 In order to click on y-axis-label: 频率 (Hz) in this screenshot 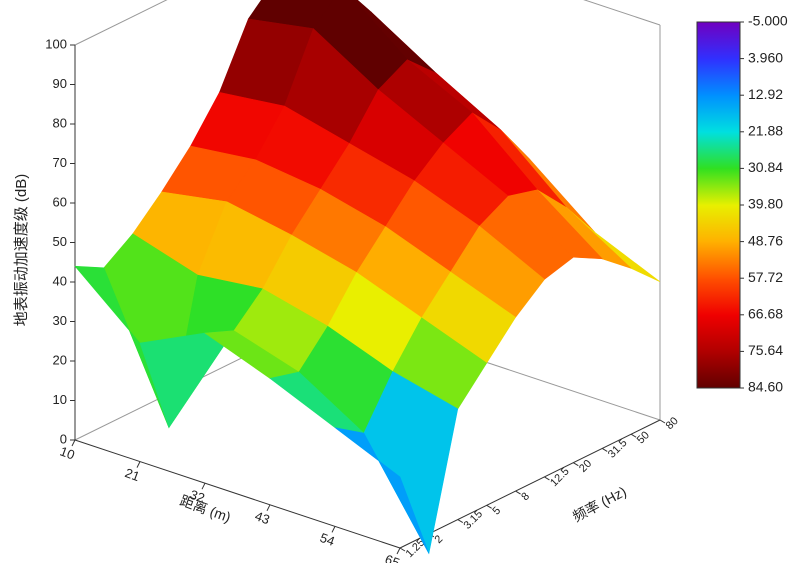, I will do `click(599, 504)`.